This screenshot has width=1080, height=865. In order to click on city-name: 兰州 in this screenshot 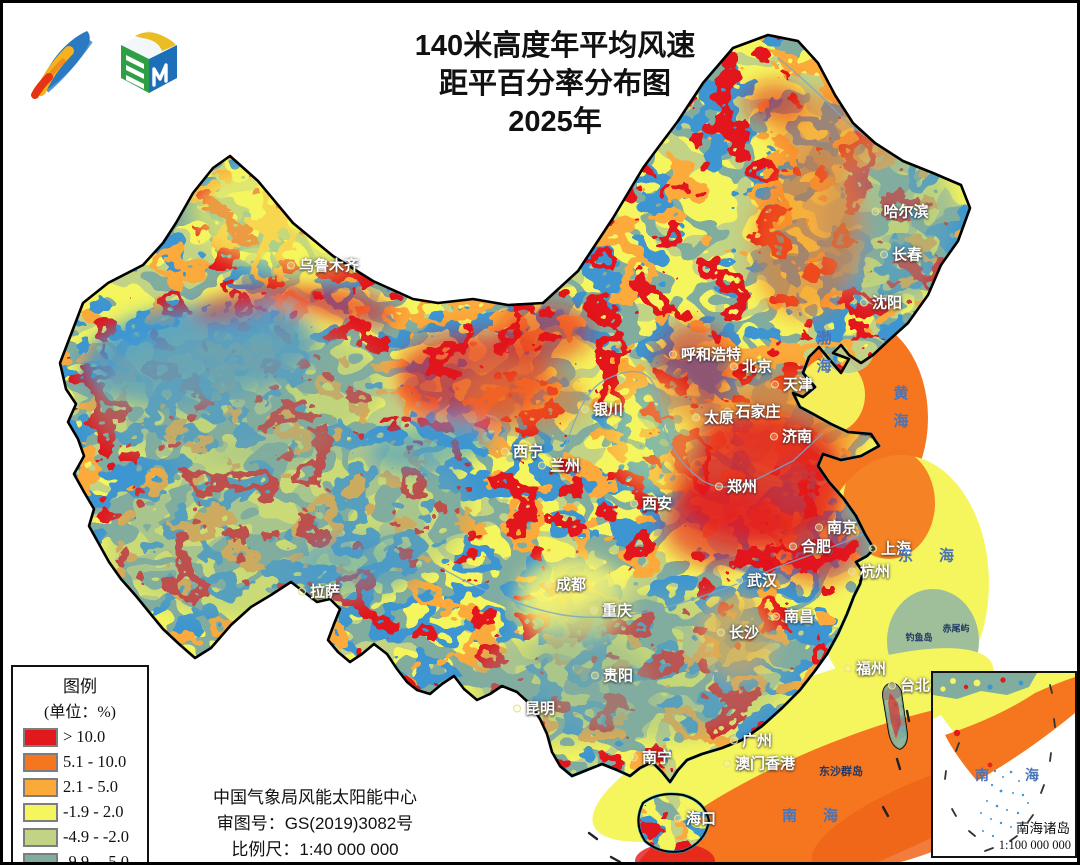, I will do `click(565, 466)`.